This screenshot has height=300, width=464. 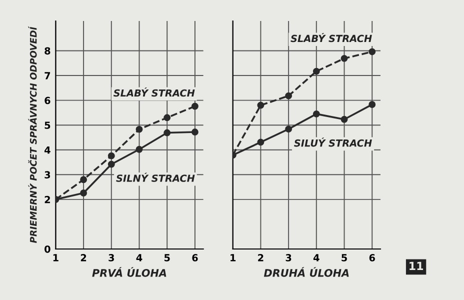 What do you see at coordinates (417, 266) in the screenshot?
I see `text: 11` at bounding box center [417, 266].